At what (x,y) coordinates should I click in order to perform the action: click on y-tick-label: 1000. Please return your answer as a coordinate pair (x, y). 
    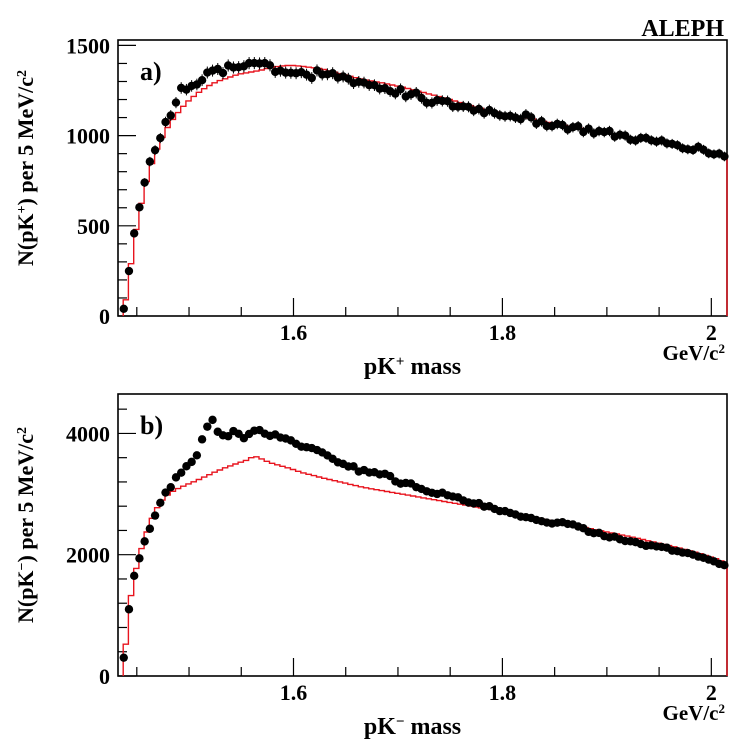
    Looking at the image, I should click on (88, 136).